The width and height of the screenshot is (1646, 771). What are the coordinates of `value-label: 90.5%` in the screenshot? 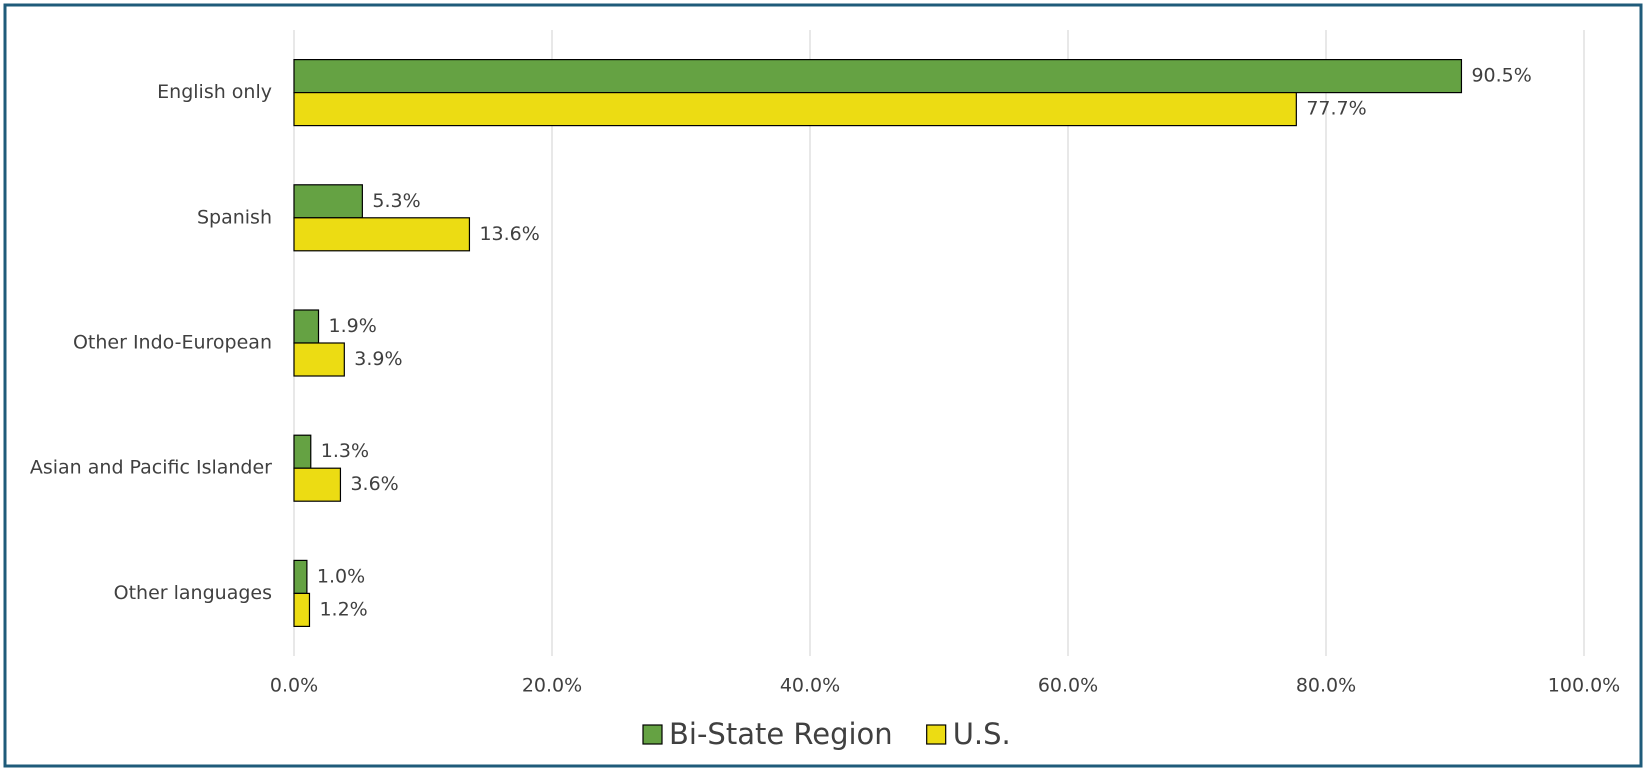 It's located at (1501, 76).